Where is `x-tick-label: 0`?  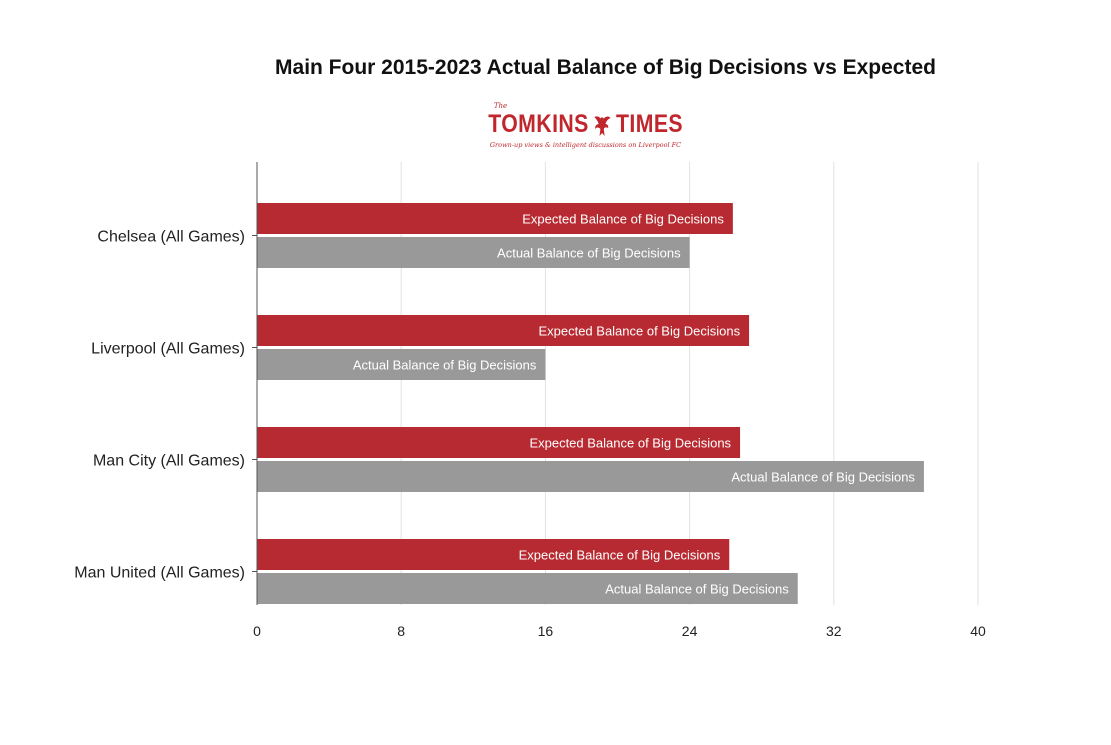
x-tick-label: 0 is located at coordinates (257, 631).